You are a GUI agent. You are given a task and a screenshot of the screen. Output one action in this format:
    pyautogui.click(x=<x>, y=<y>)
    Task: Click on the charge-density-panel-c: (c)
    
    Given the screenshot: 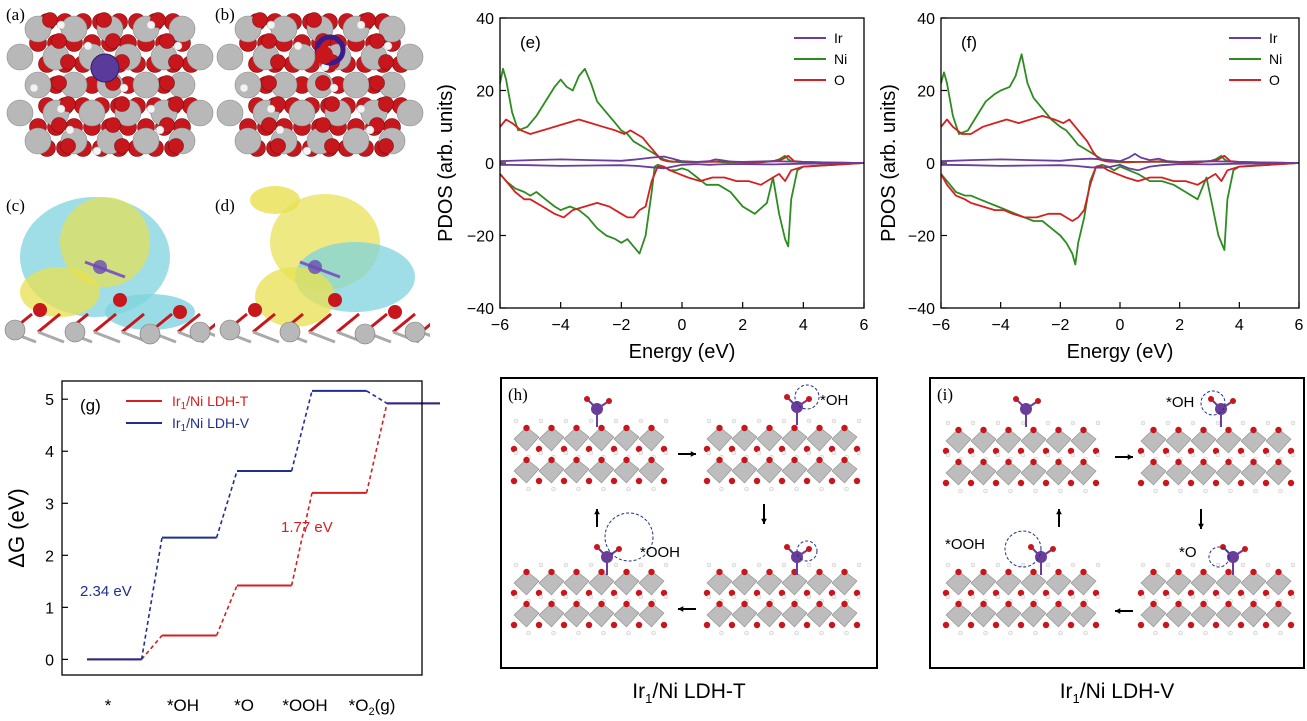 What is the action you would take?
    pyautogui.click(x=116, y=267)
    